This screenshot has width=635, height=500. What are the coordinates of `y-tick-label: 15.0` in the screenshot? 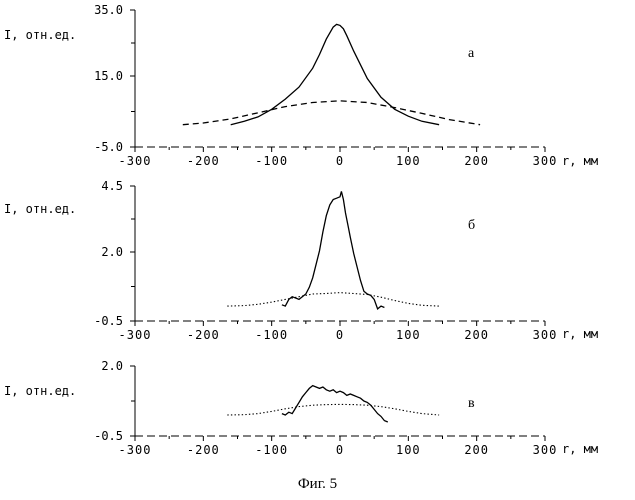 It's located at (108, 76).